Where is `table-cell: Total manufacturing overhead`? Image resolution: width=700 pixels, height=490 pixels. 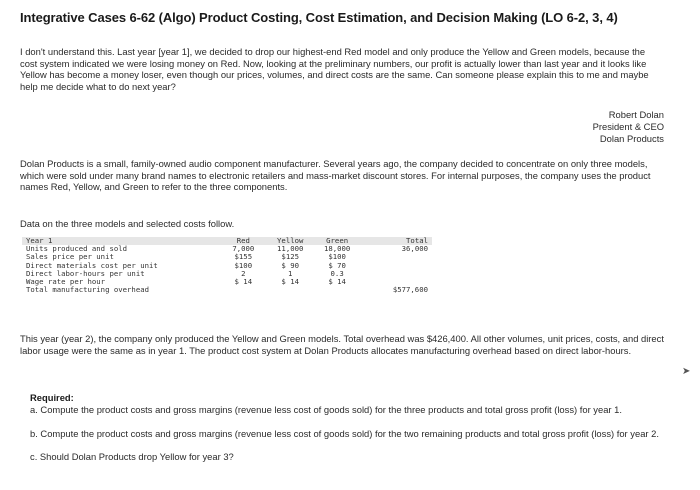
table-cell: Total manufacturing overhead is located at coordinates (88, 290).